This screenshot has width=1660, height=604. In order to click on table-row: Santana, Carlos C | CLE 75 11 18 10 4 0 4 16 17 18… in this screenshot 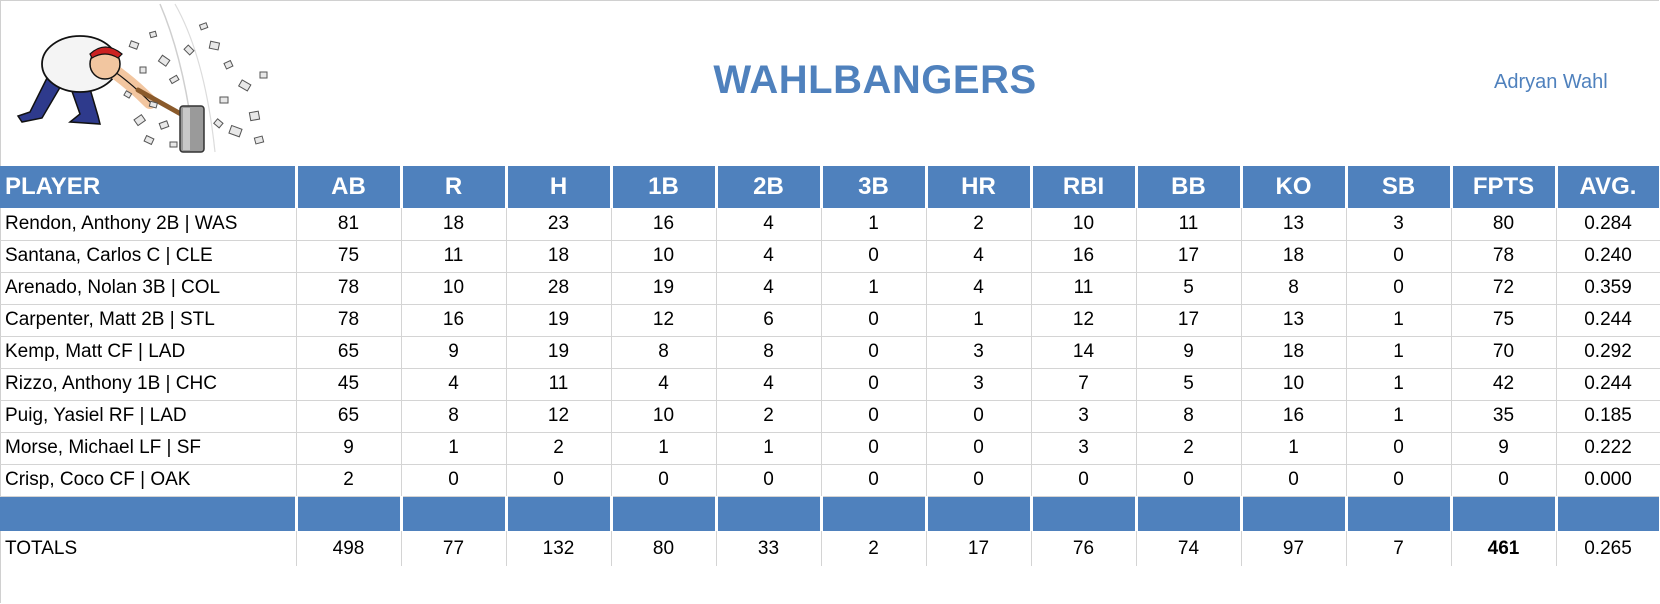, I will do `click(830, 256)`.